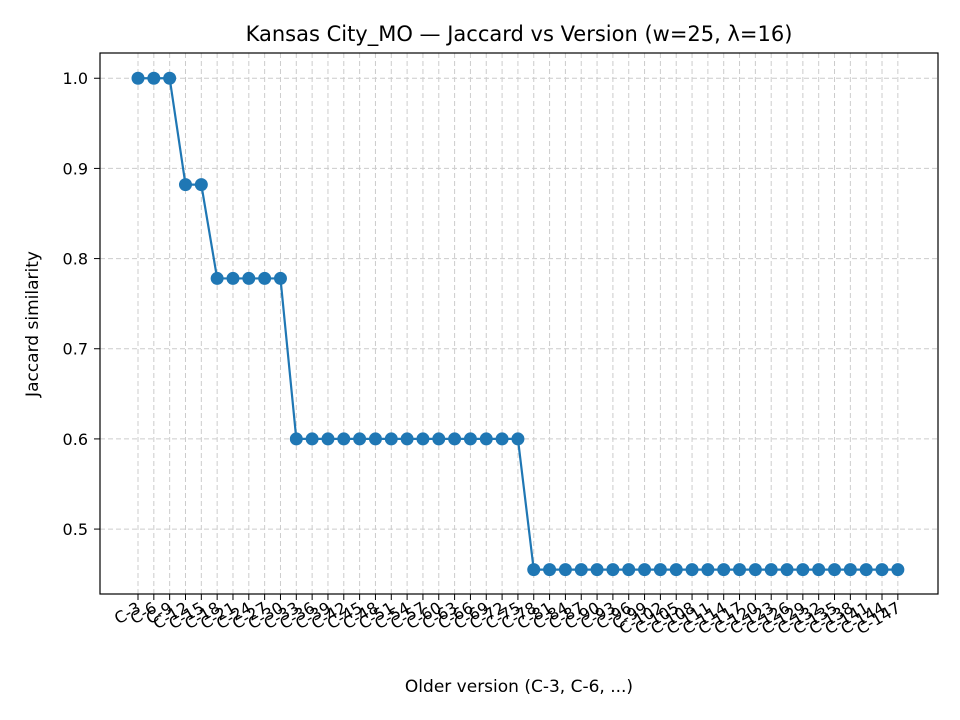 The image size is (960, 720). What do you see at coordinates (75, 439) in the screenshot?
I see `y-tick-label: 0.6` at bounding box center [75, 439].